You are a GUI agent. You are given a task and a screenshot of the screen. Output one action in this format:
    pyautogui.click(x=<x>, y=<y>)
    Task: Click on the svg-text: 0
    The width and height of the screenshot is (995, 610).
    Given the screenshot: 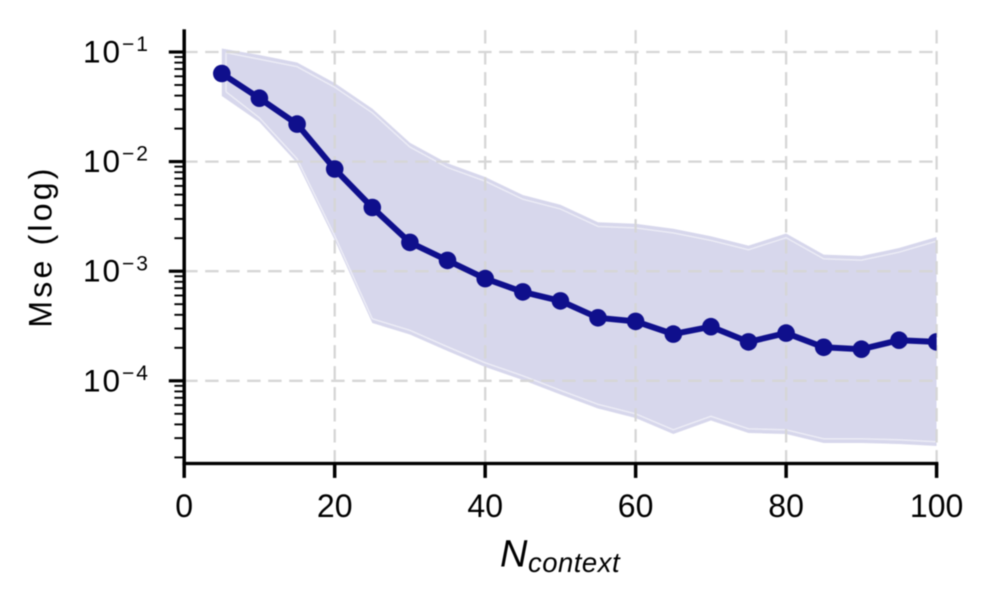 What is the action you would take?
    pyautogui.click(x=184, y=506)
    